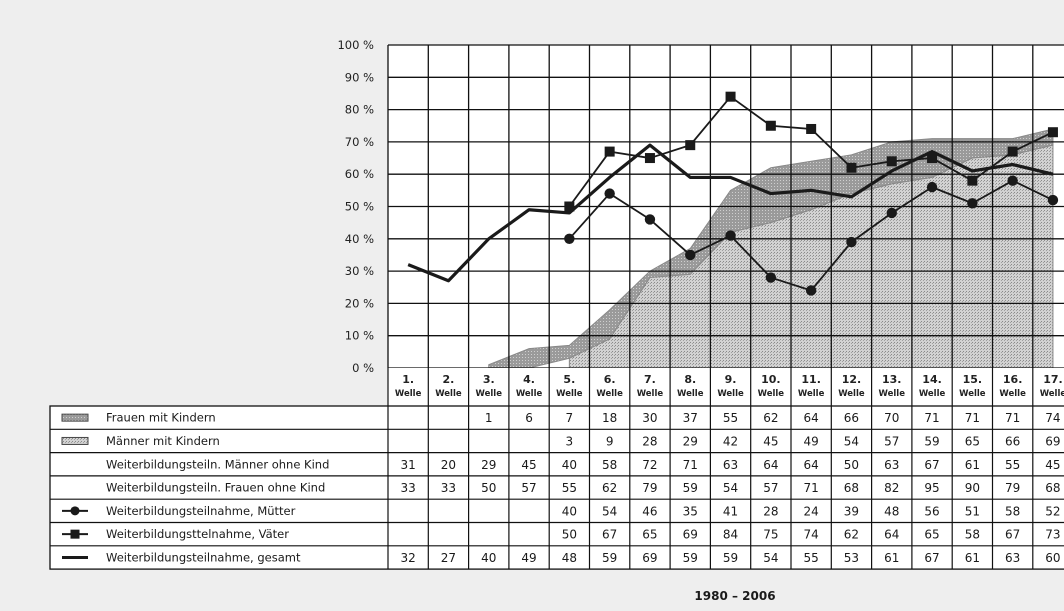 The image size is (1064, 611). I want to click on category-label: 1., so click(408, 379).